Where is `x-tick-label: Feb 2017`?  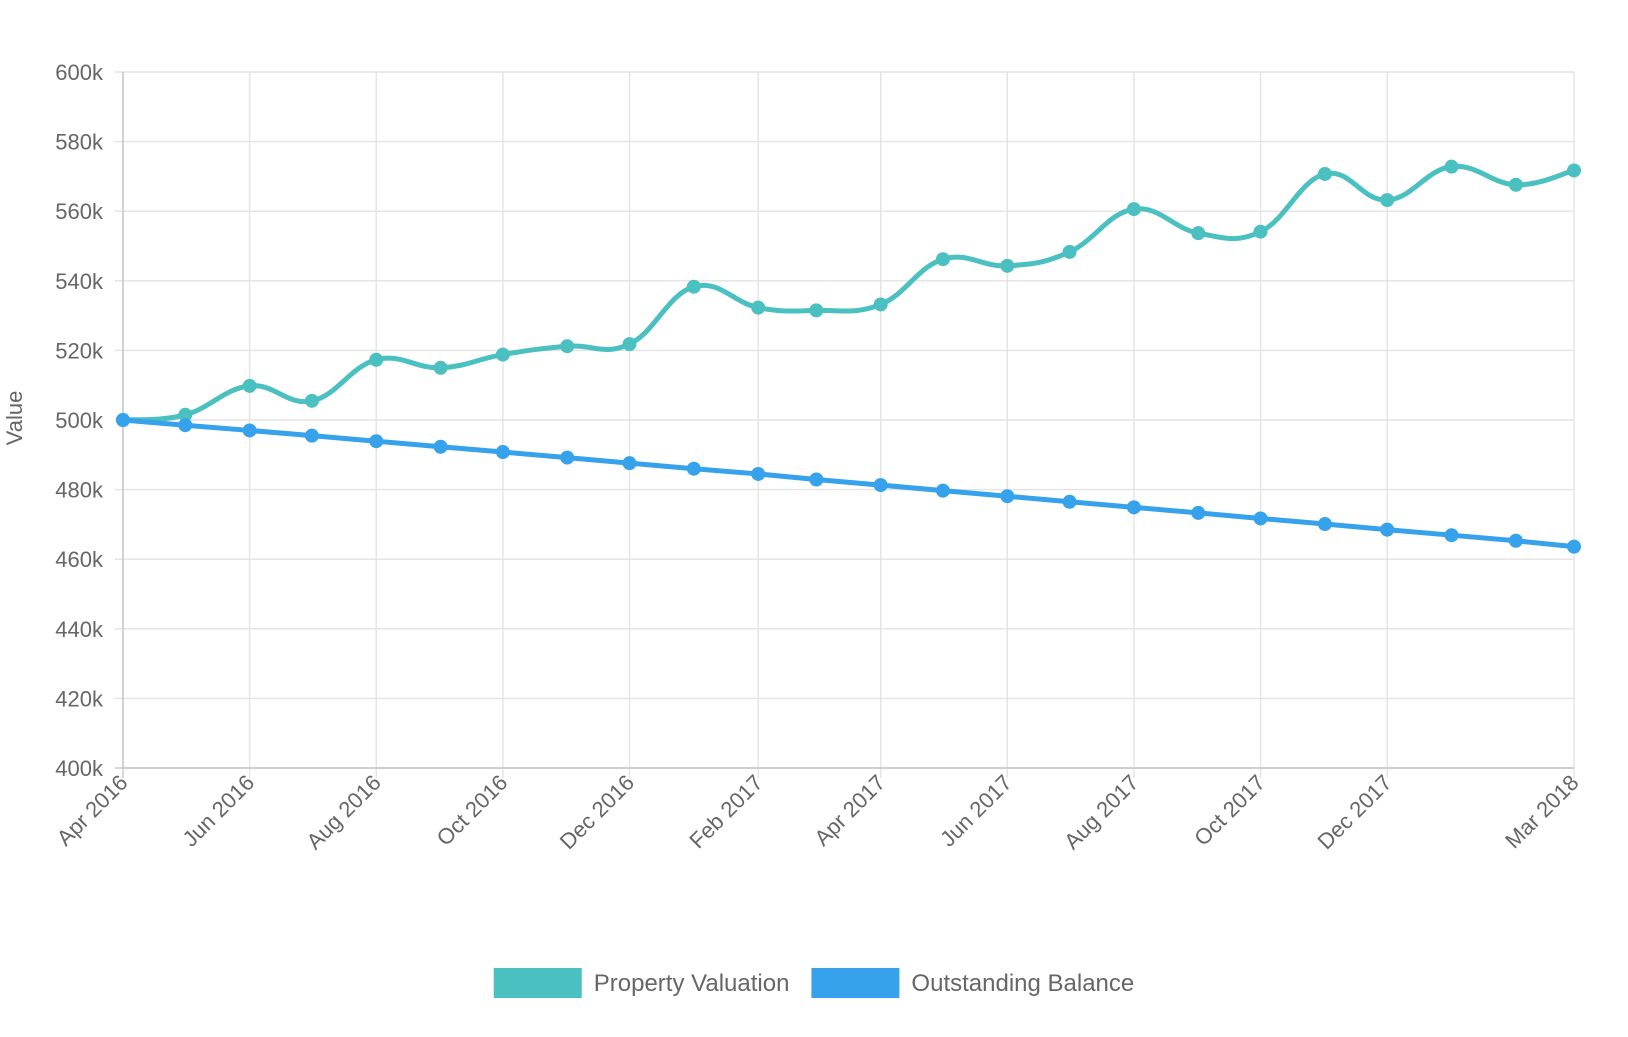 x-tick-label: Feb 2017 is located at coordinates (725, 811).